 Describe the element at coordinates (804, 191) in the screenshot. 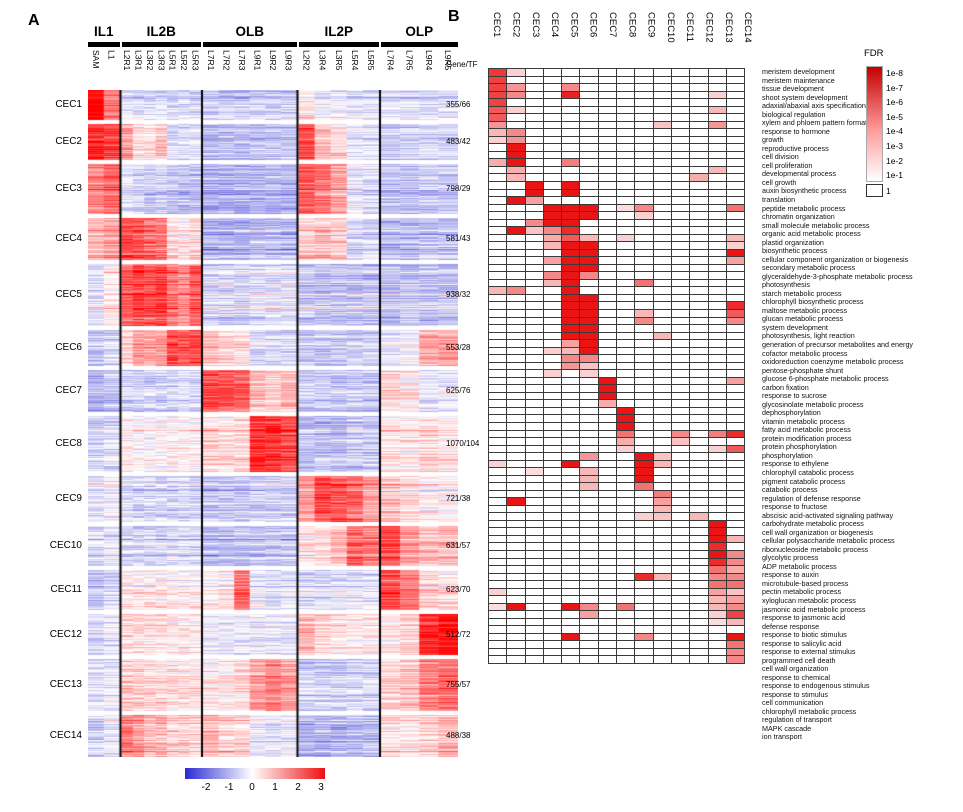

I see `go-term-label: auxin biosynthetic process` at that location.